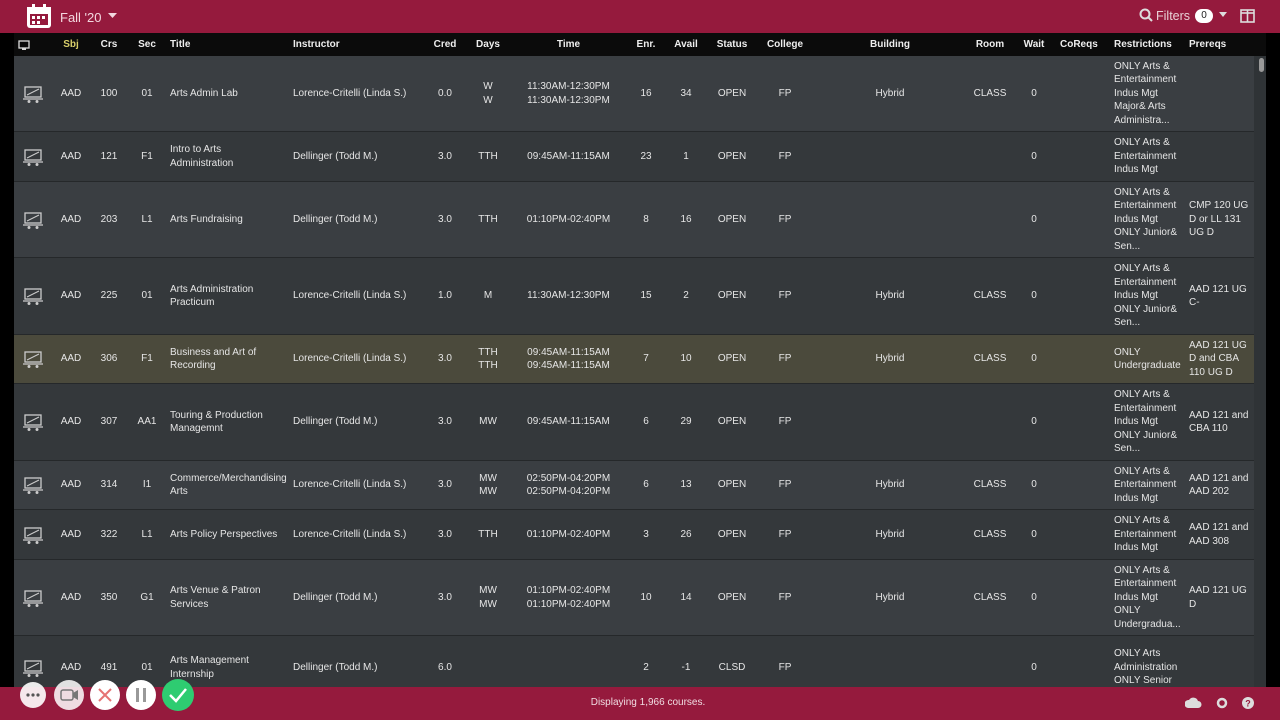  Describe the element at coordinates (350, 485) in the screenshot. I see `table-cell: Lorence-Critelli (Linda S.)` at that location.